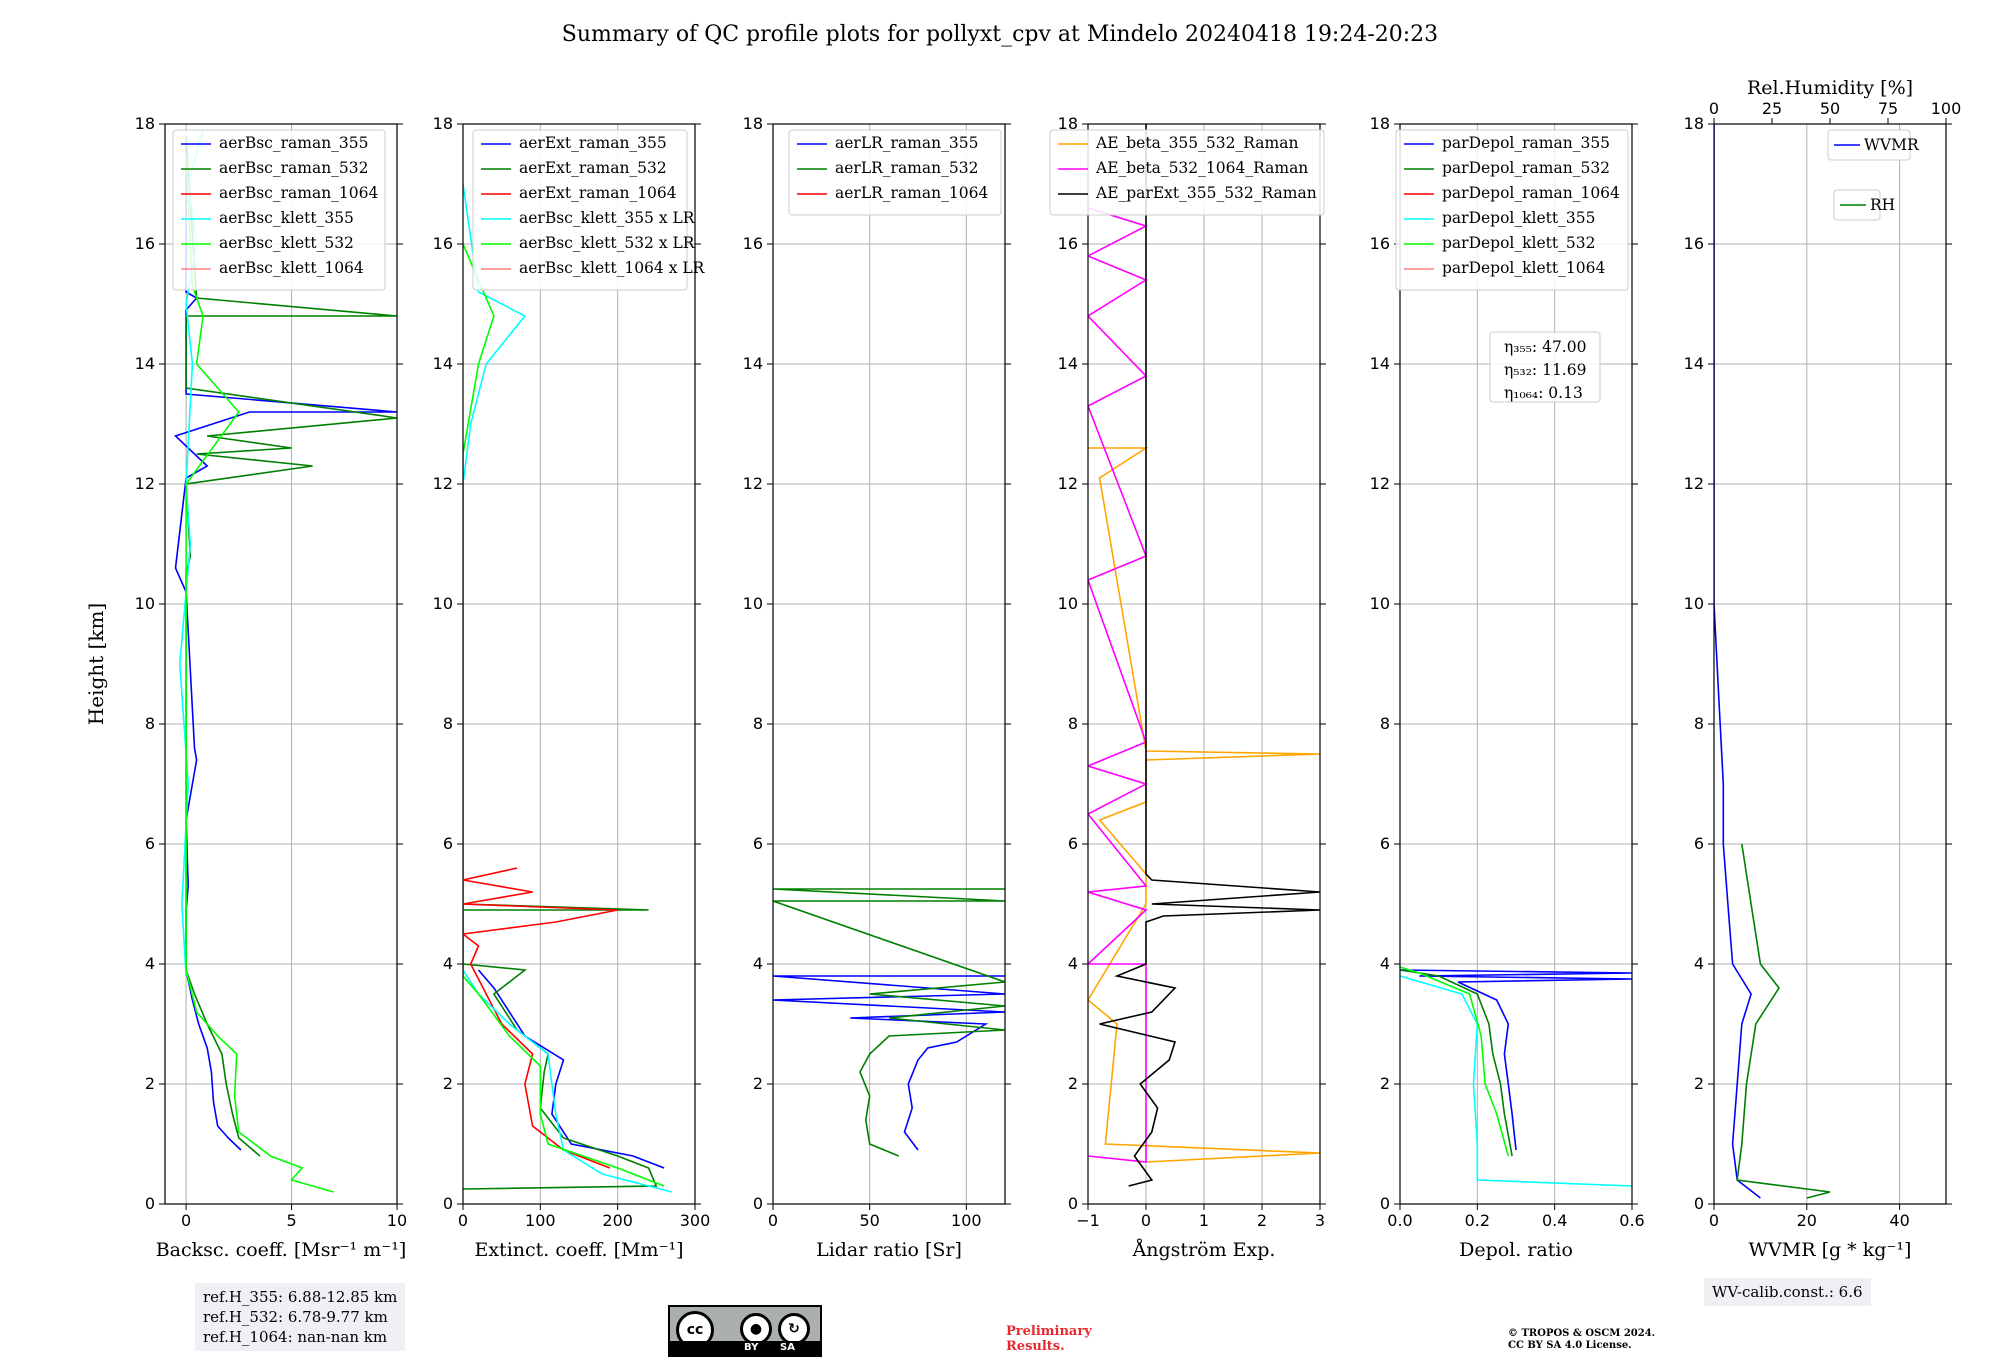  I want to click on eta-annotation-text: η₃₅₅: 47.00, so click(1545, 347).